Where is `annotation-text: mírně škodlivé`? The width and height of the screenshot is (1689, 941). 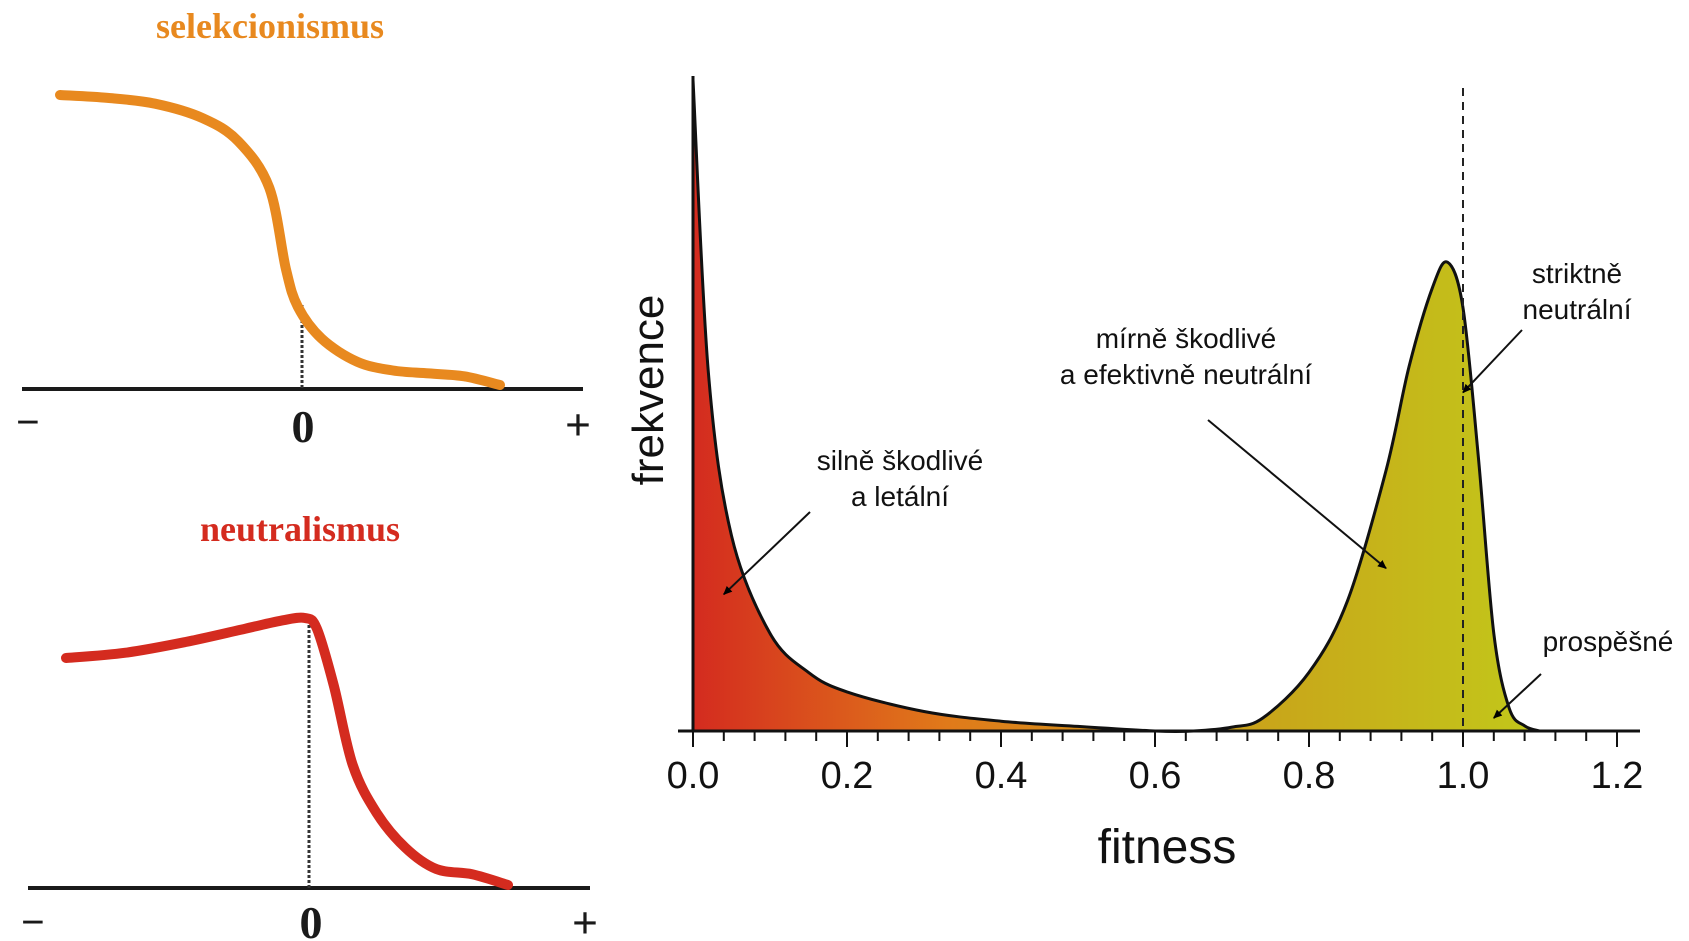
annotation-text: mírně škodlivé is located at coordinates (1186, 338).